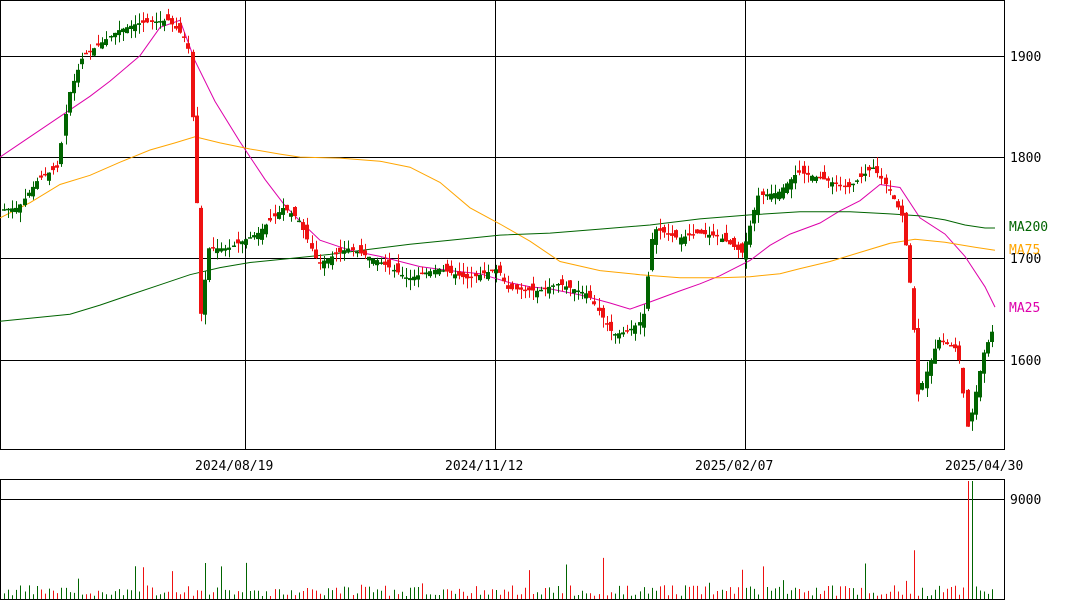 The width and height of the screenshot is (1065, 600). What do you see at coordinates (1024, 250) in the screenshot?
I see `ma75-label: MA75` at bounding box center [1024, 250].